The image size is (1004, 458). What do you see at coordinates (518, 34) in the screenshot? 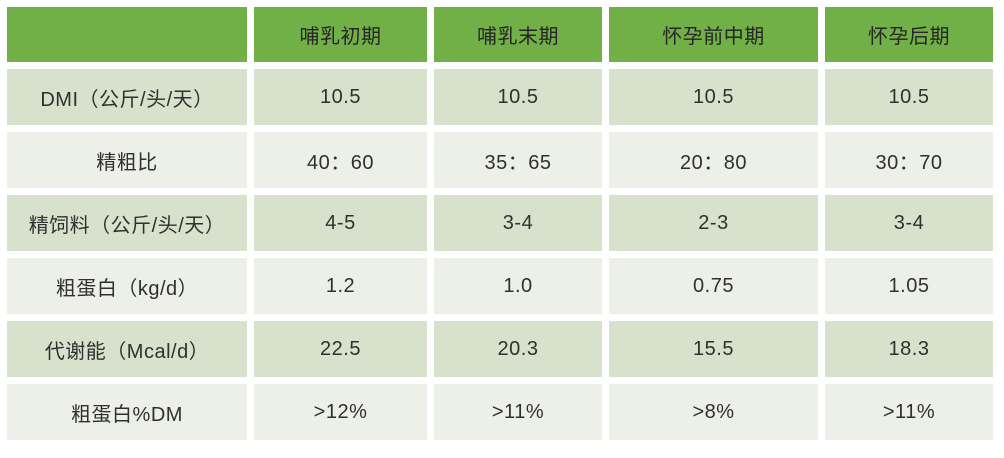
I see `header-cell-lactation-late: 哺乳末期` at bounding box center [518, 34].